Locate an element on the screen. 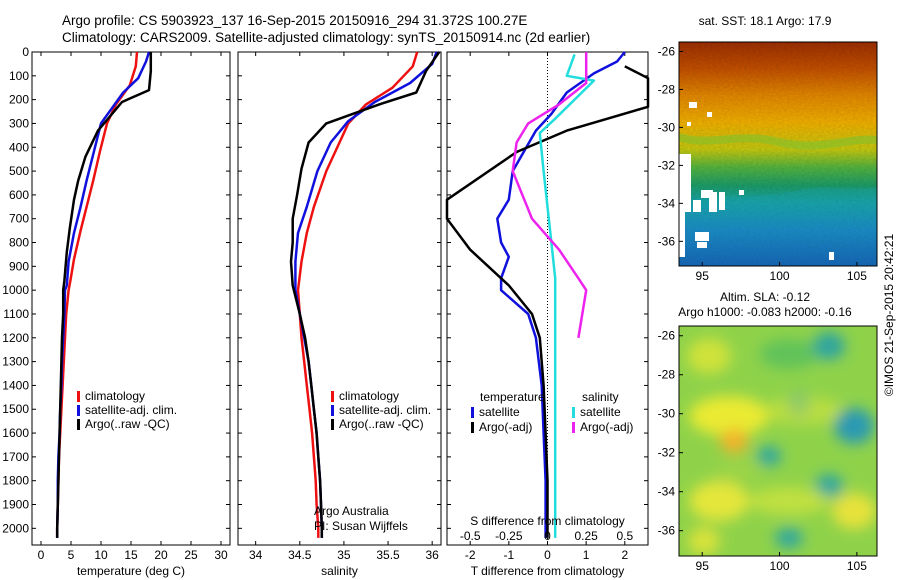 The width and height of the screenshot is (900, 580). salinity-profile-series-argo is located at coordinates (365, 294).